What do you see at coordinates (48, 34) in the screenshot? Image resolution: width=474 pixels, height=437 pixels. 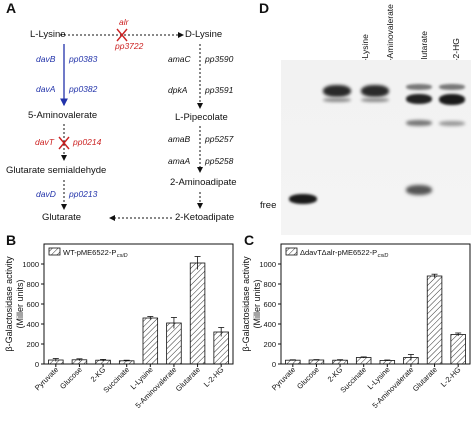 I see `node-l-lysine: L-Lysine` at bounding box center [48, 34].